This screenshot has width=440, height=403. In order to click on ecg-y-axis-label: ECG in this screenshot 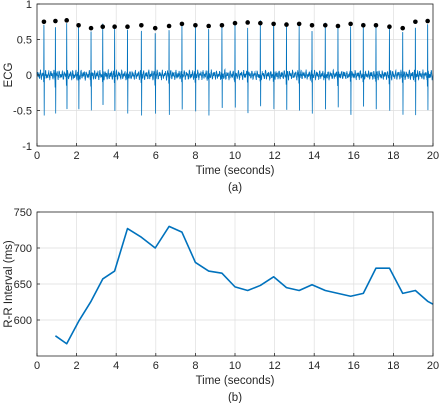, I will do `click(9, 74)`.